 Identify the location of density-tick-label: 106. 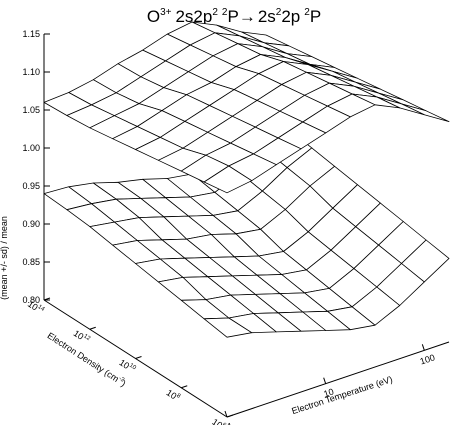
(218, 421).